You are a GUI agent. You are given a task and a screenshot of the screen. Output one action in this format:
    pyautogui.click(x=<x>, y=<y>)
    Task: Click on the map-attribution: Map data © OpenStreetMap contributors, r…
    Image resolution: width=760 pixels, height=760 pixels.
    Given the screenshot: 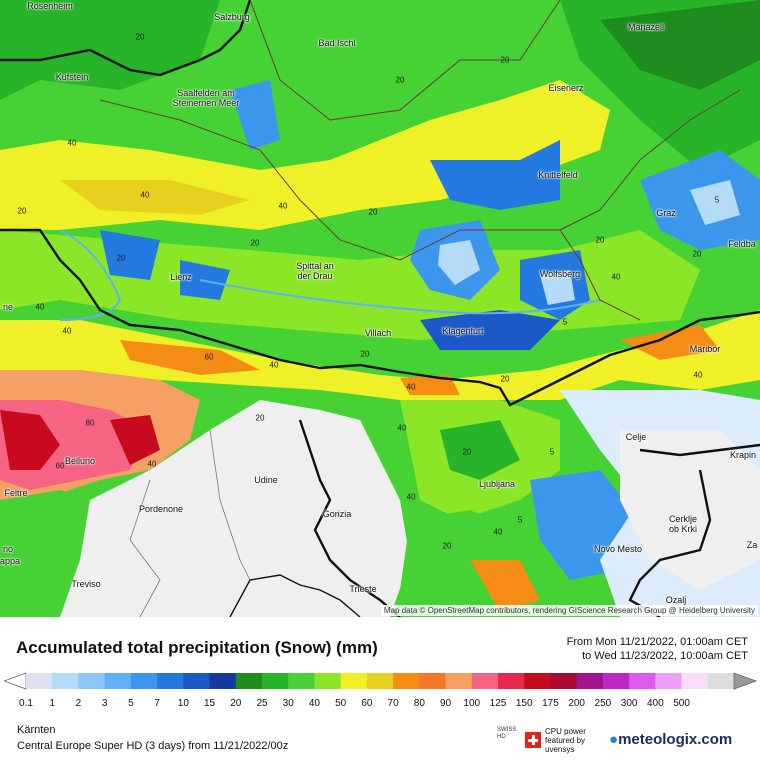 What is the action you would take?
    pyautogui.click(x=569, y=610)
    